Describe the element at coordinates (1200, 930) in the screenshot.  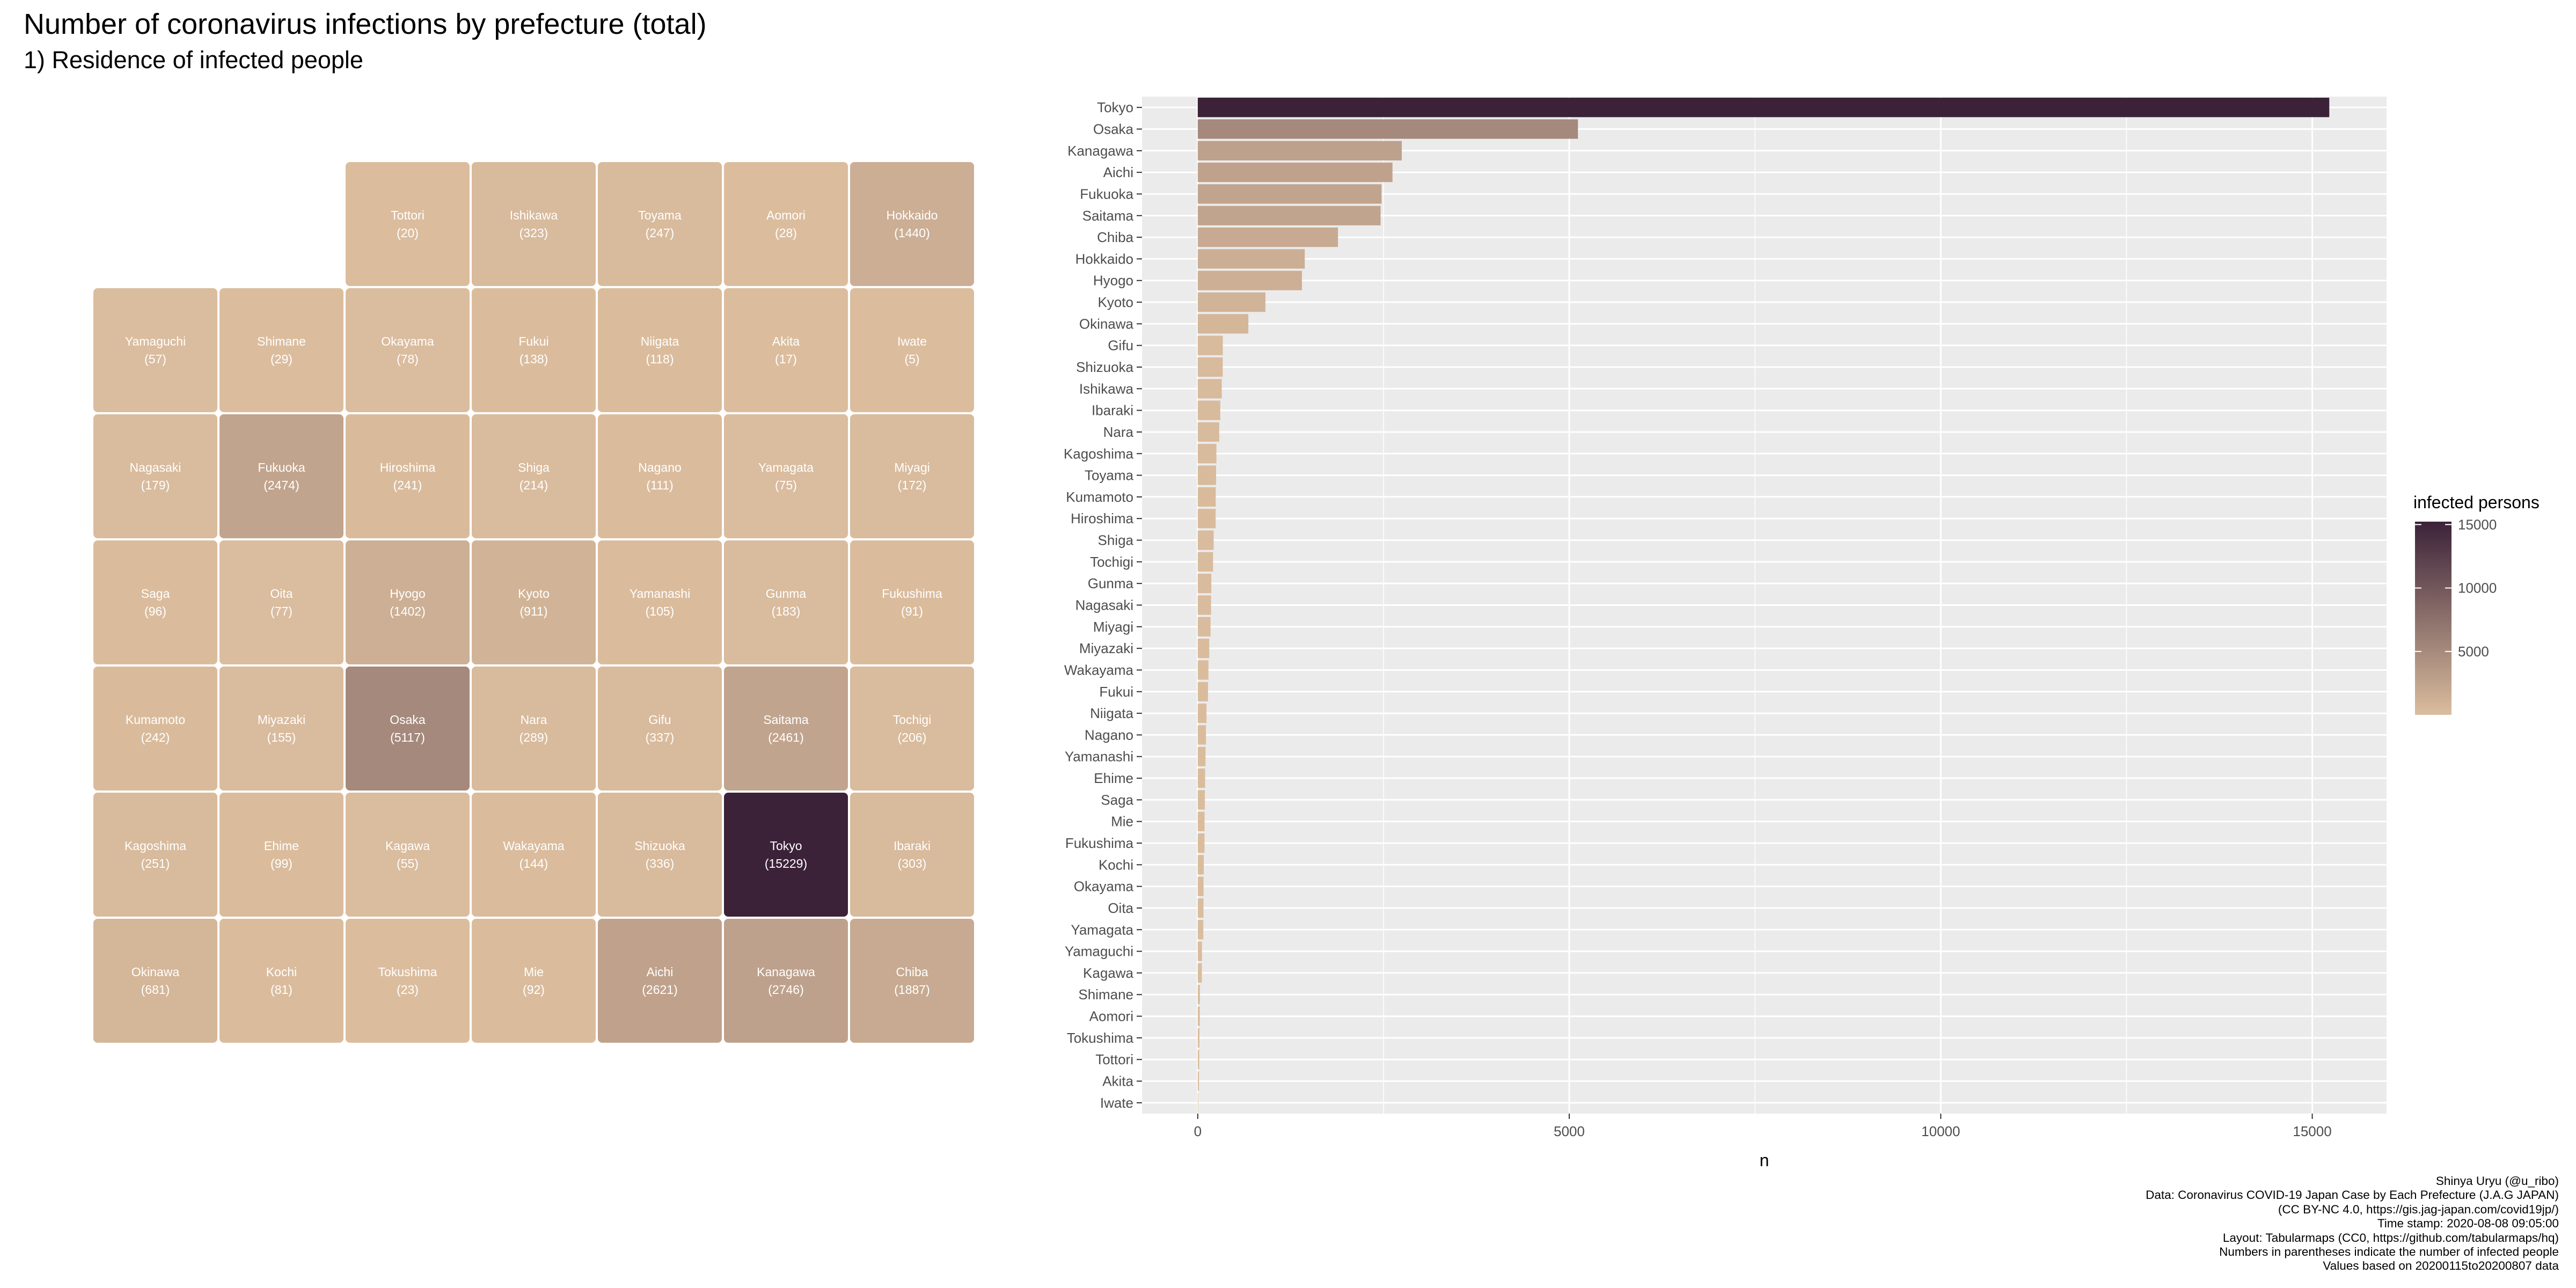
I see `bar-yamagata` at that location.